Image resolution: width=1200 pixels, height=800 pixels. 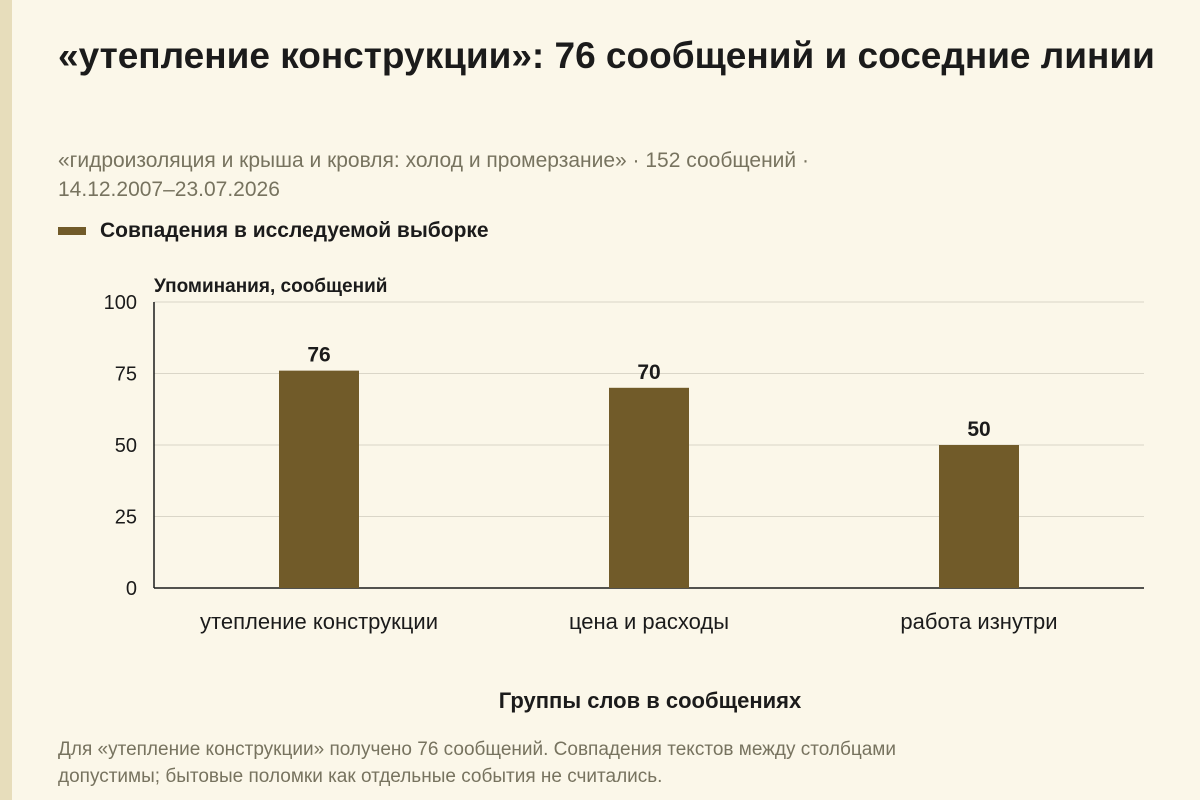 What do you see at coordinates (978, 621) in the screenshot?
I see `x-category-label: работа изнутри` at bounding box center [978, 621].